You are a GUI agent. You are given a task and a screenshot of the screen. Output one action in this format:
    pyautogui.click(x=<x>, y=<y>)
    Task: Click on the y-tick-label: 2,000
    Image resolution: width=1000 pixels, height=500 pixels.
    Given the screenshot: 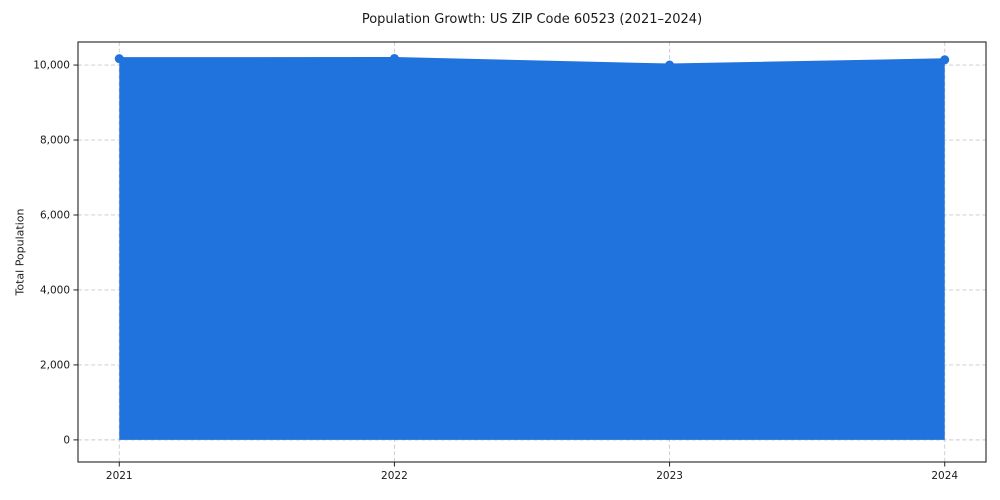 What is the action you would take?
    pyautogui.click(x=55, y=365)
    